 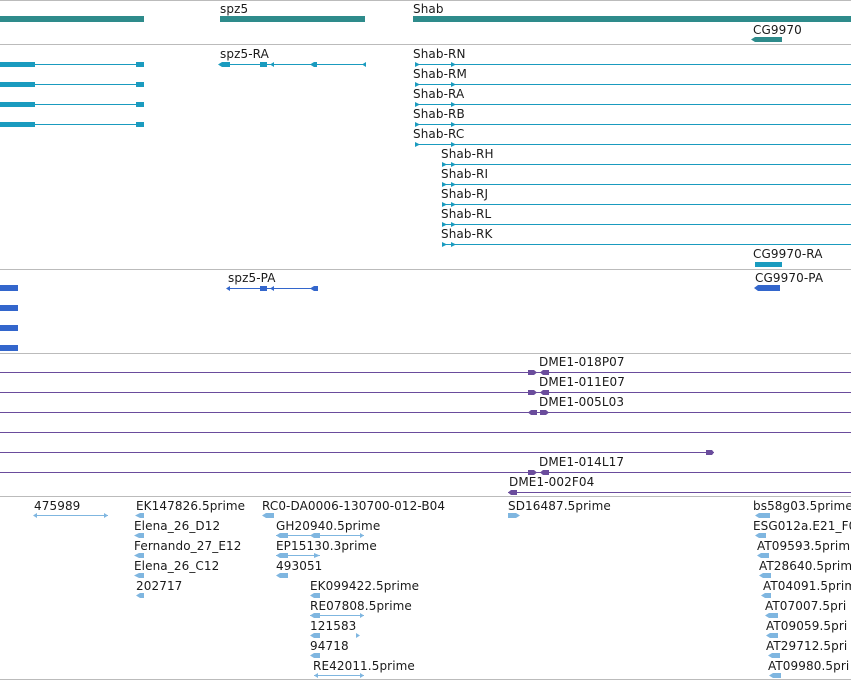 What do you see at coordinates (809, 666) in the screenshot?
I see `est-label-at09980: AT09980.5pri` at bounding box center [809, 666].